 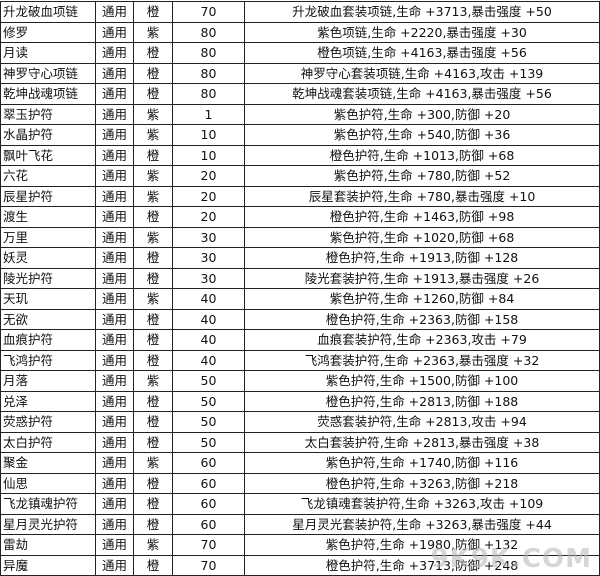 I want to click on description: 荧惑套装护符,生命 +2813,攻击 +94, so click(x=422, y=422).